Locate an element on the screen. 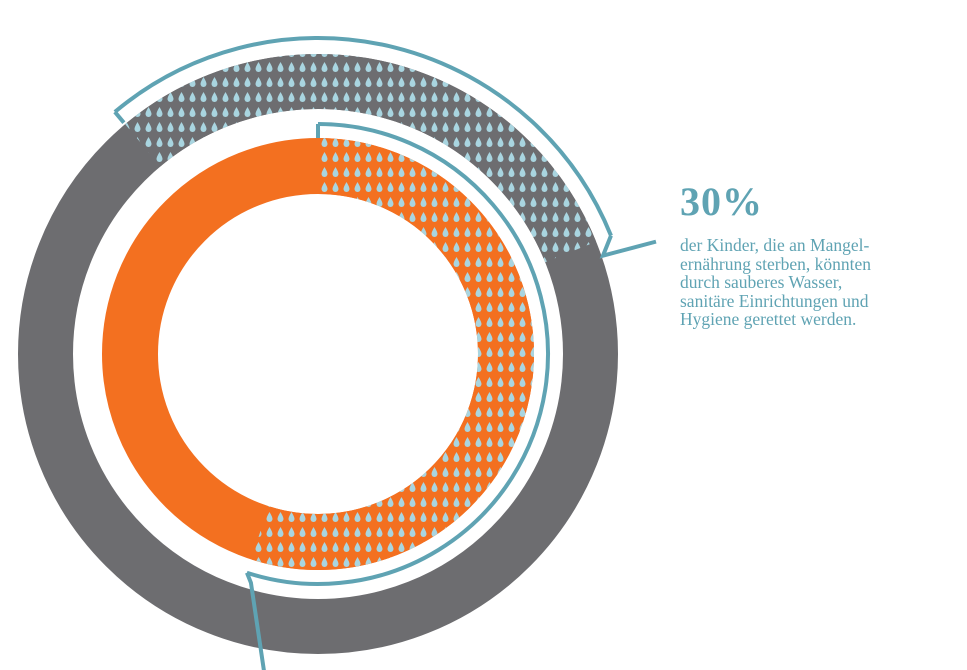  callout-percentage: 30% is located at coordinates (822, 202).